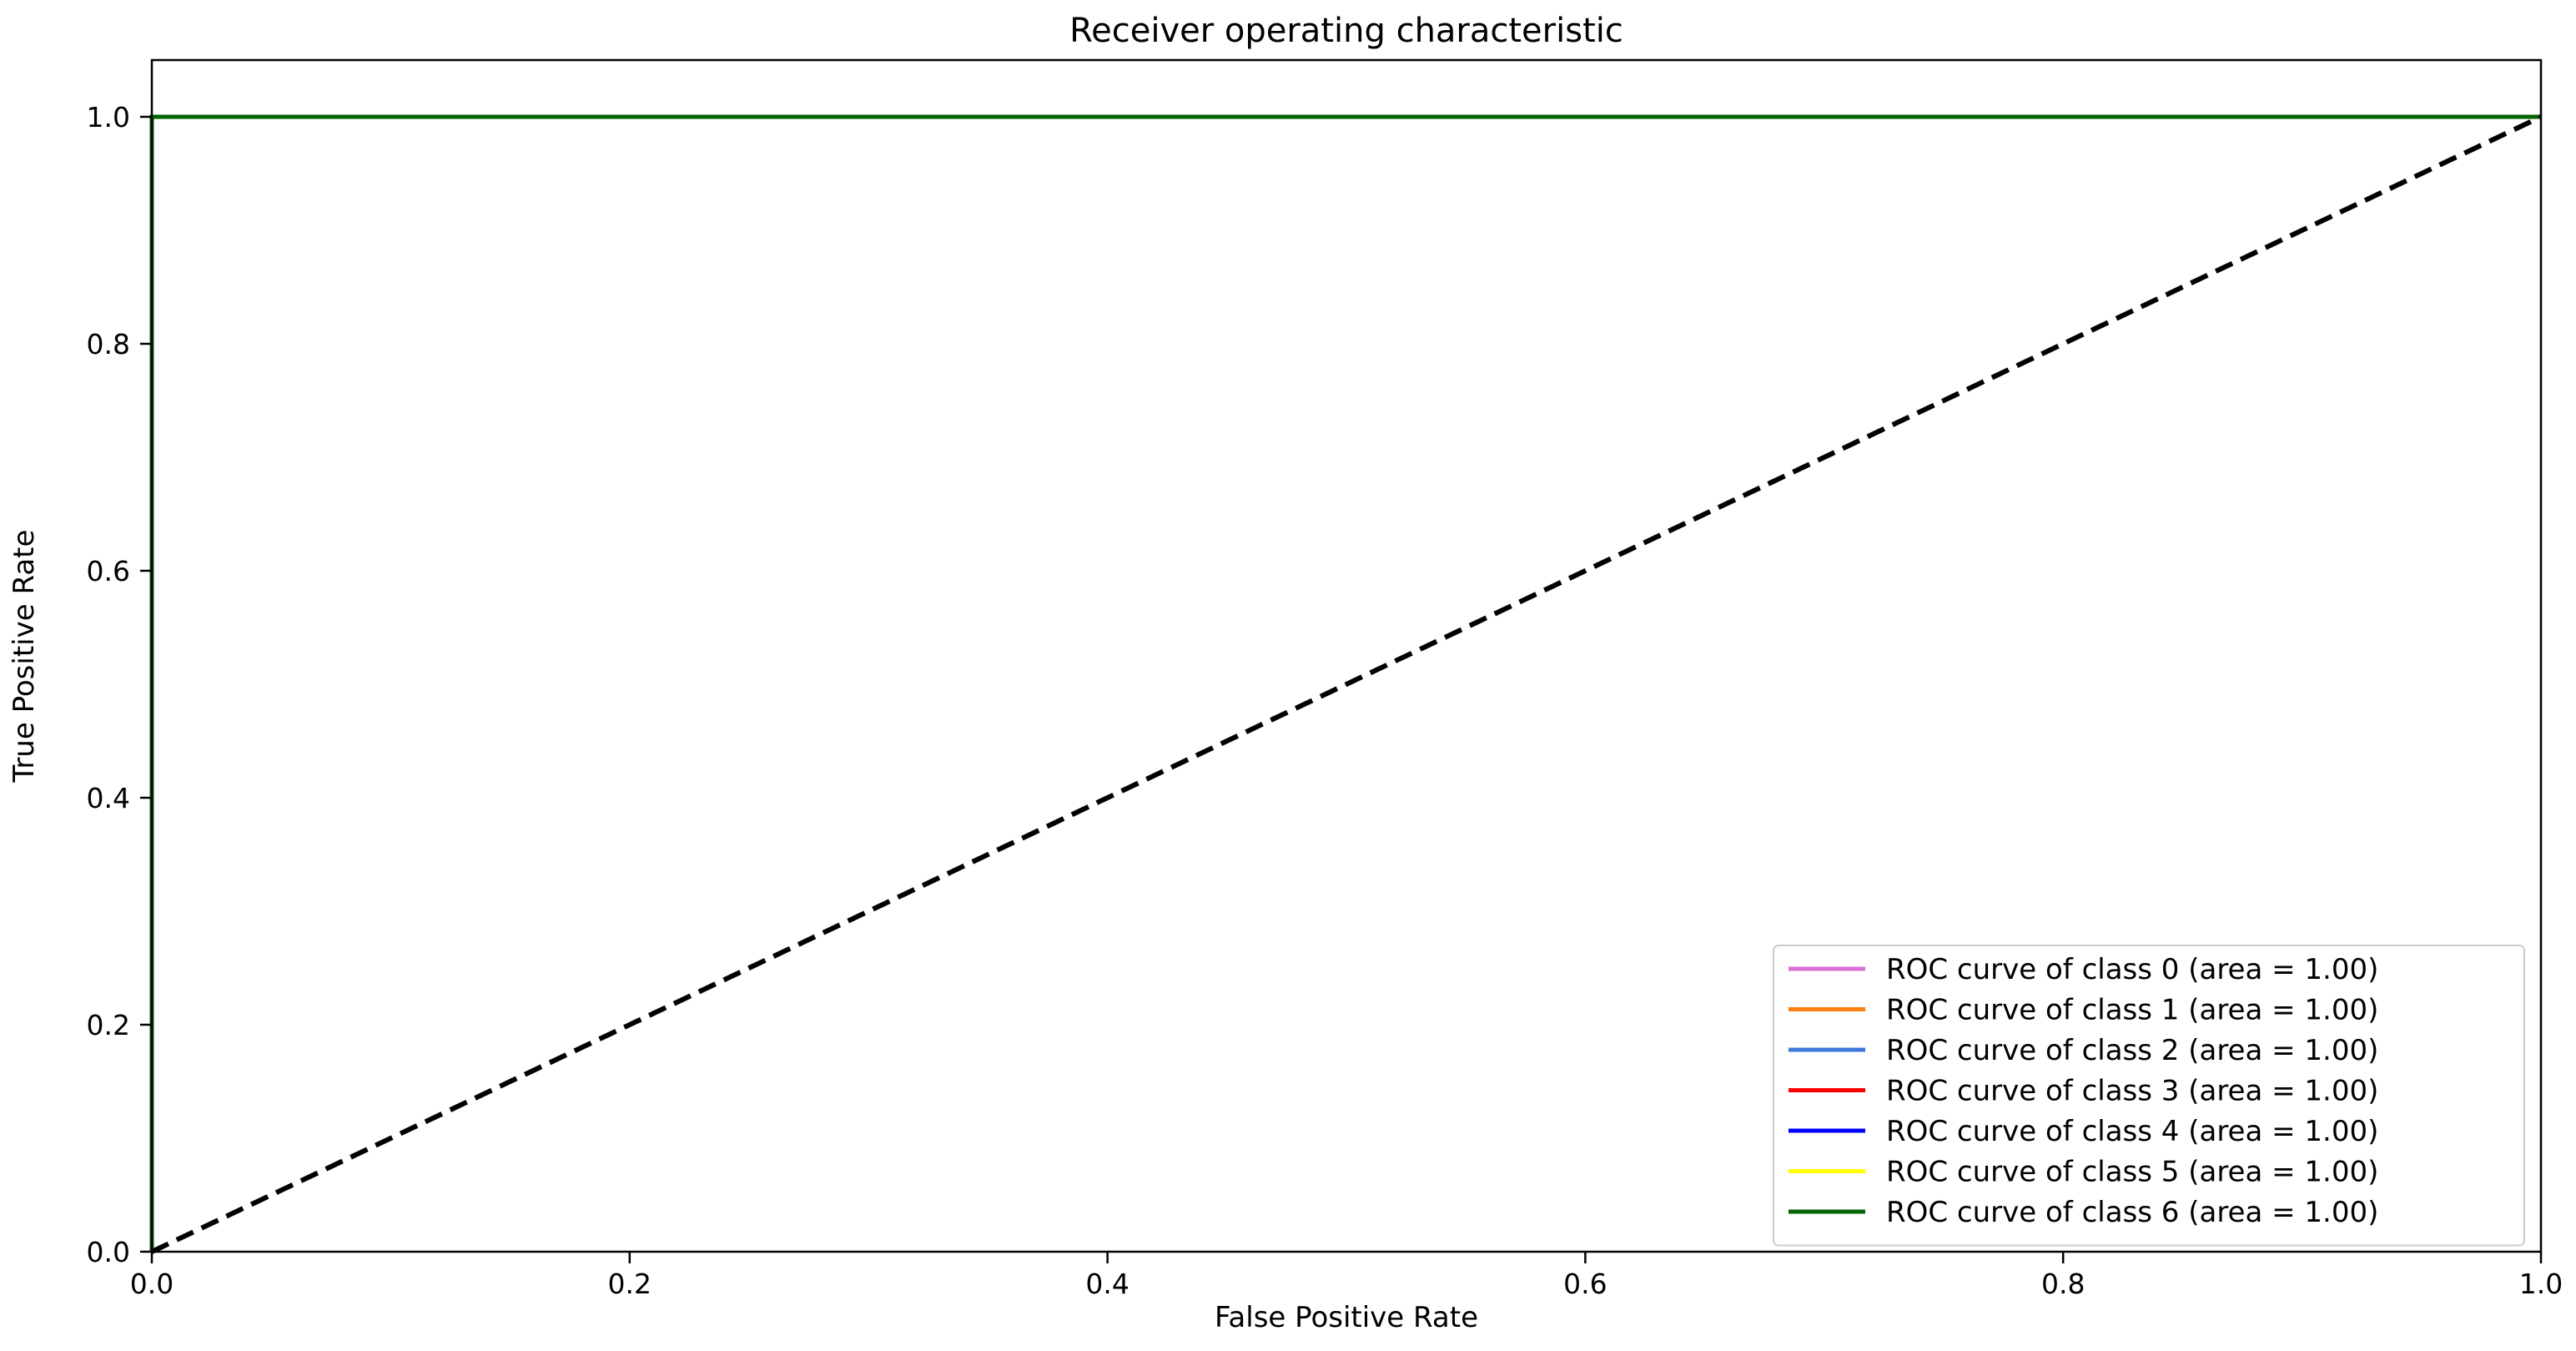  What do you see at coordinates (119, 684) in the screenshot?
I see `y-axis-ticks: 0.0 0.2 0.4 0.6 0.8 1.0` at bounding box center [119, 684].